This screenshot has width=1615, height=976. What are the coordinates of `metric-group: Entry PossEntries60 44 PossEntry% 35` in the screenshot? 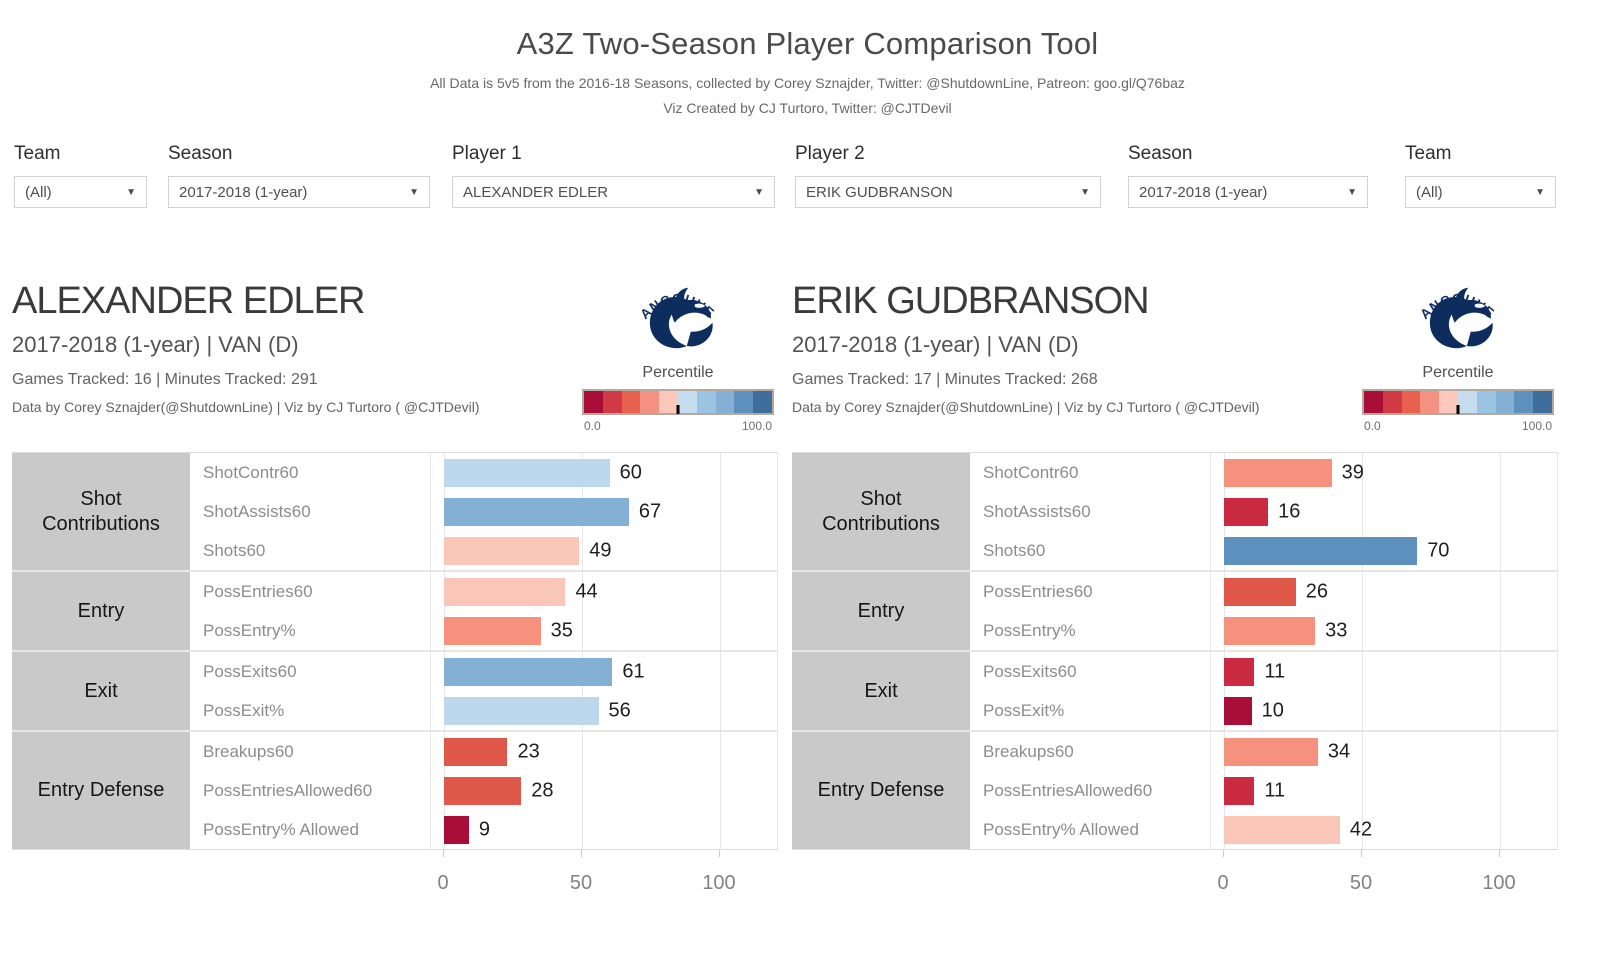 It's located at (395, 612).